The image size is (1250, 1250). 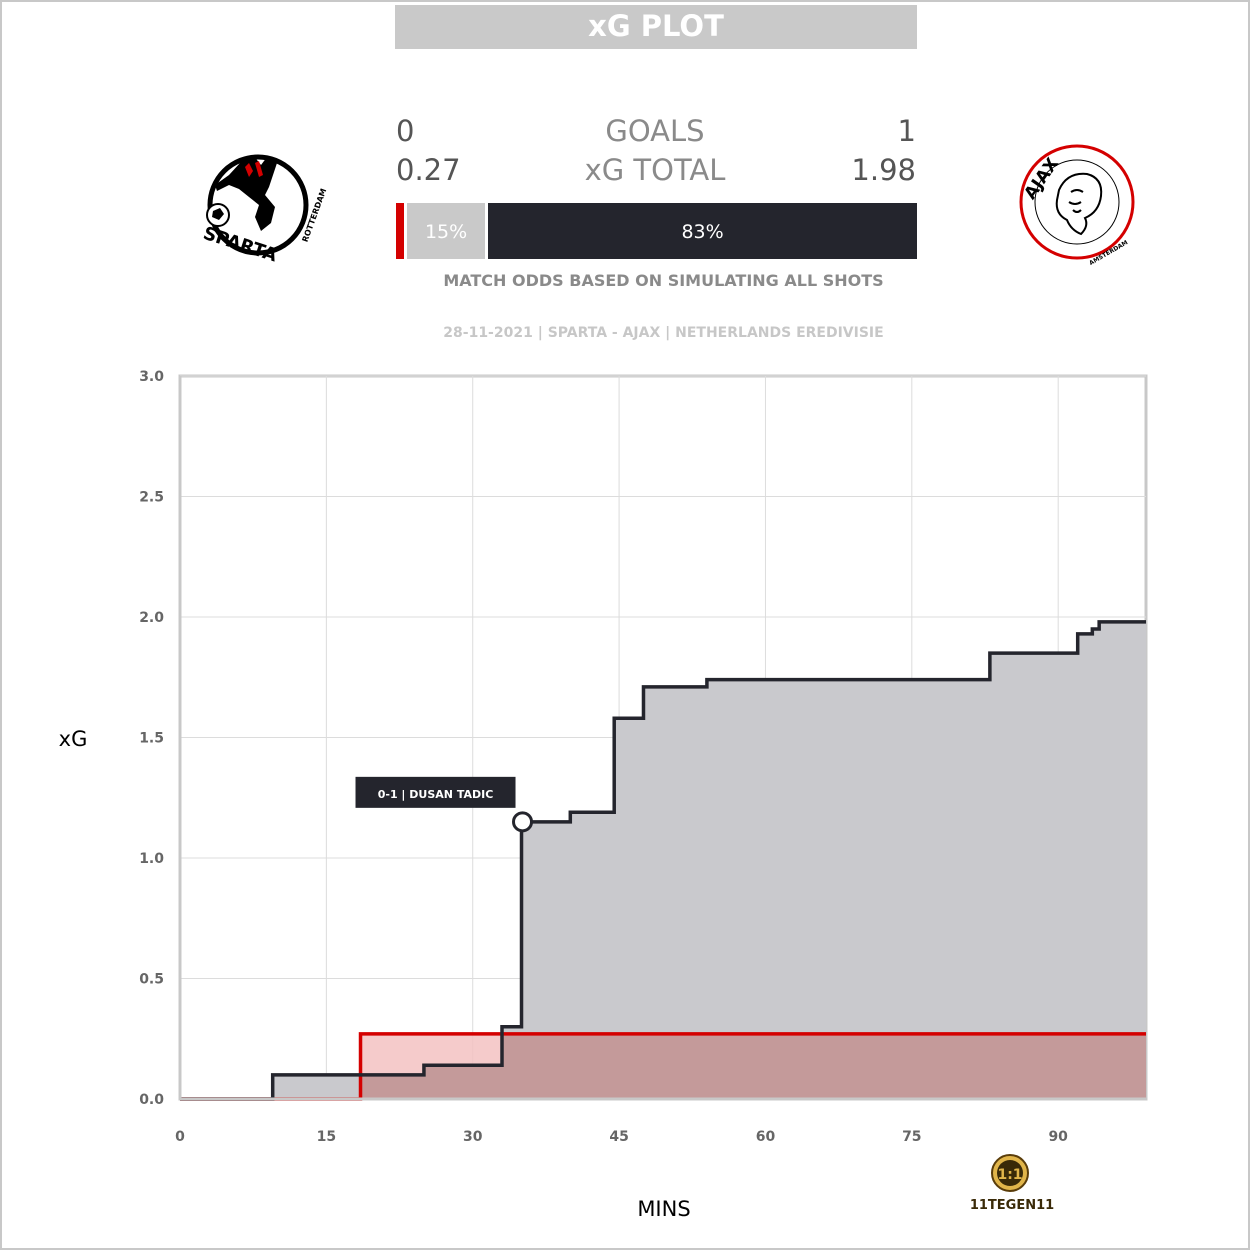 What do you see at coordinates (656, 27) in the screenshot?
I see `page-title: xG PLOT` at bounding box center [656, 27].